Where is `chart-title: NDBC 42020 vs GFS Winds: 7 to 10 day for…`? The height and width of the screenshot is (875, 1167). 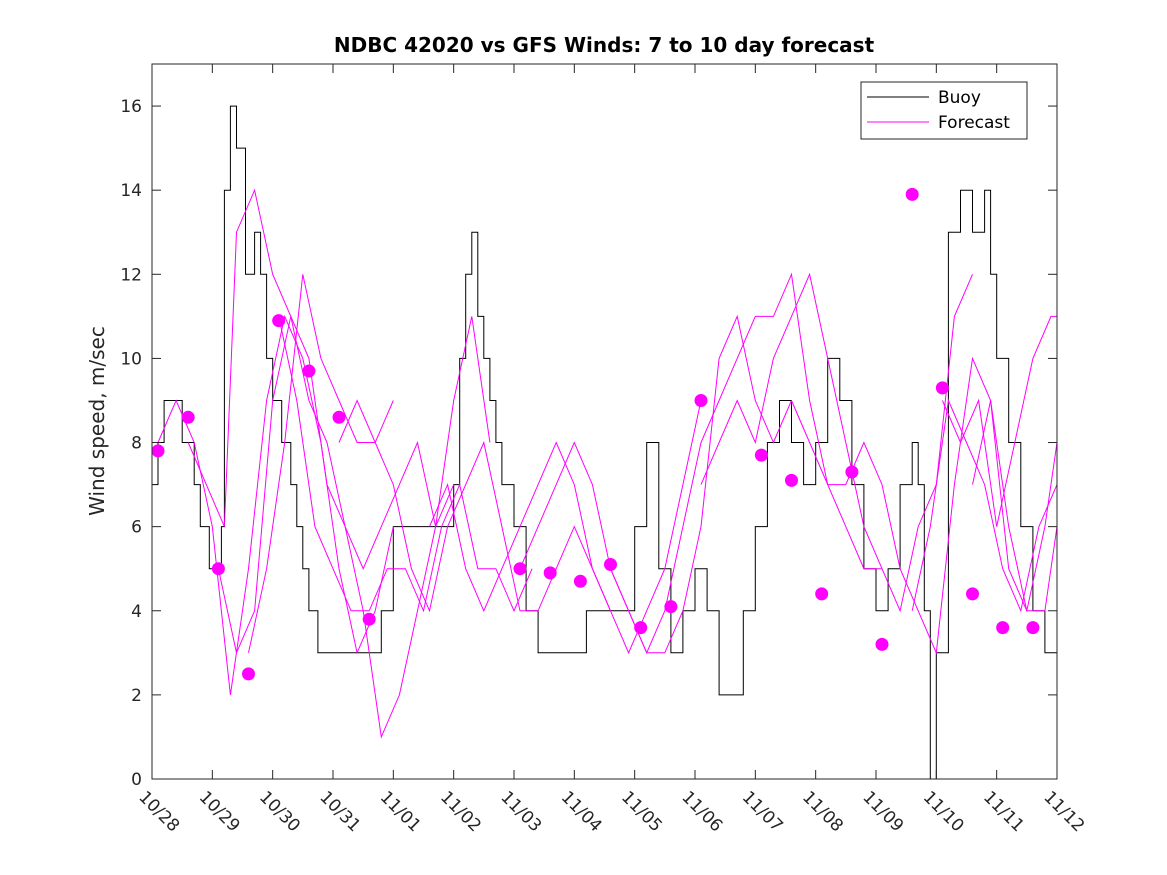 chart-title: NDBC 42020 vs GFS Winds: 7 to 10 day for… is located at coordinates (604, 45).